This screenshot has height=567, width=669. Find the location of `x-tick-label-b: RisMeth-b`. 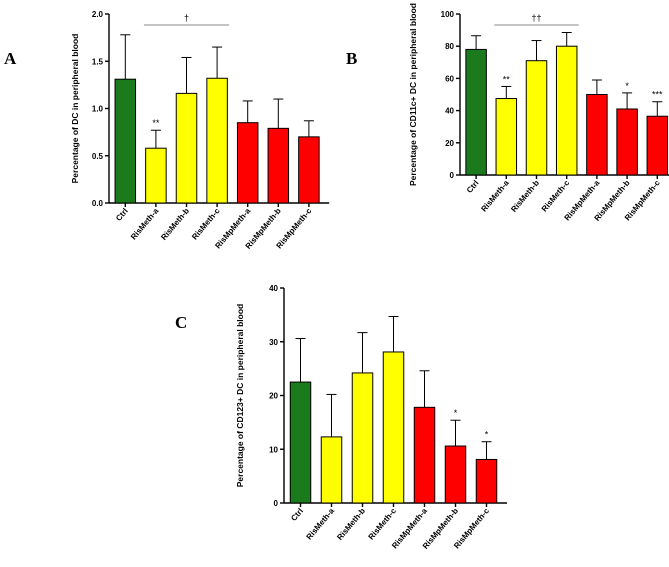

x-tick-label-b: RisMeth-b is located at coordinates (525, 195).